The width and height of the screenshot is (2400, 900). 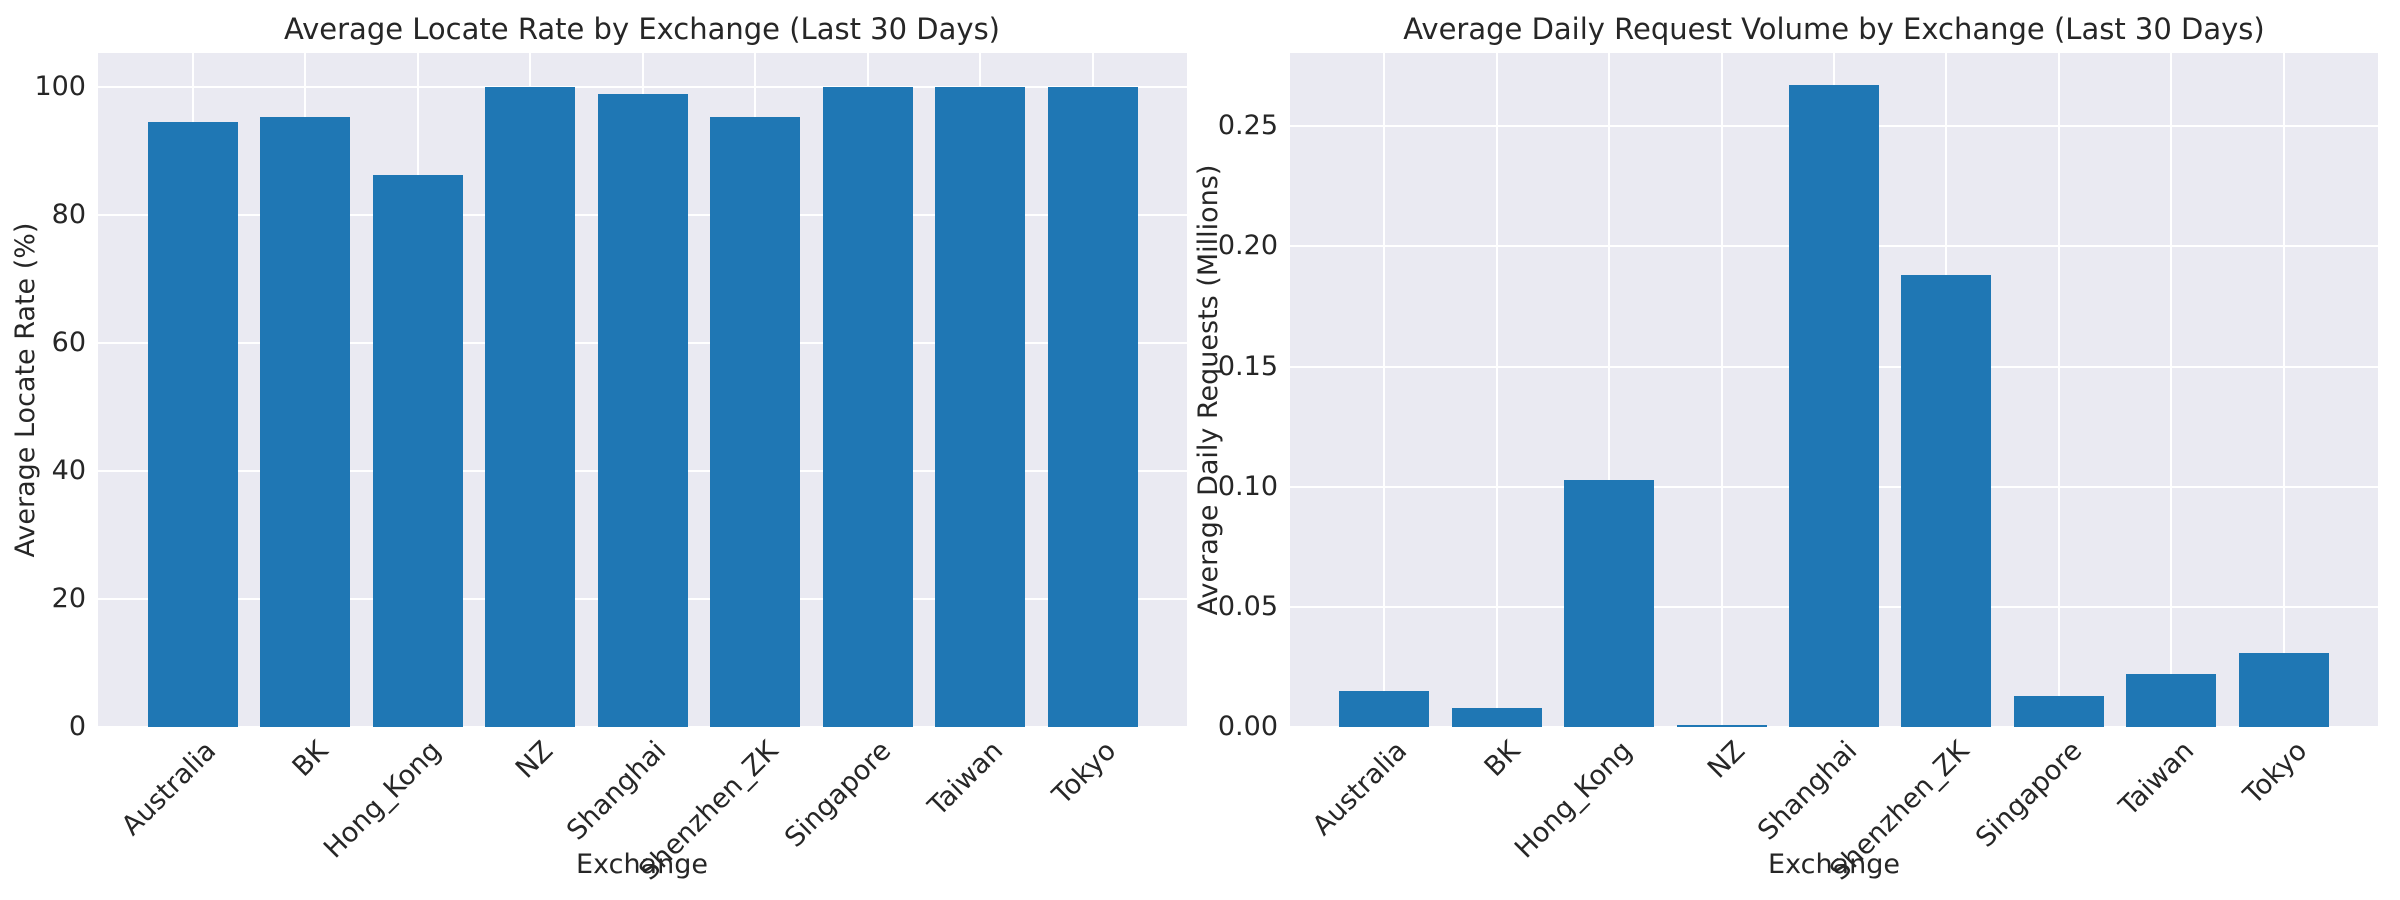 What do you see at coordinates (68, 598) in the screenshot?
I see `y-tick-label: 20` at bounding box center [68, 598].